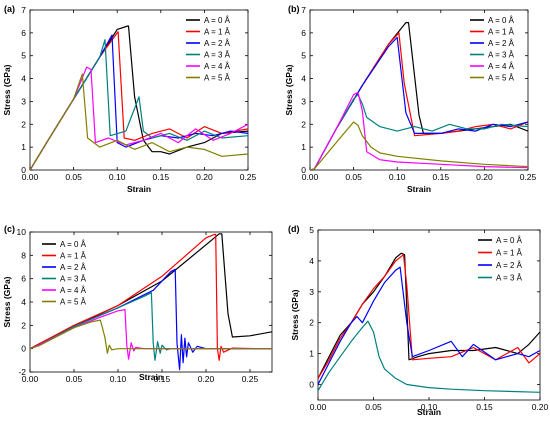 The height and width of the screenshot is (425, 550). Describe the element at coordinates (294, 9) in the screenshot. I see `panel-label: (b)` at that location.